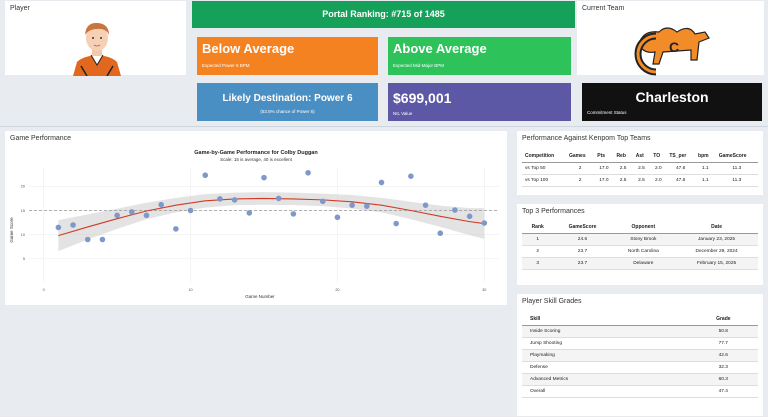 This screenshot has height=417, width=768. I want to click on table-cell: 77.7, so click(723, 343).